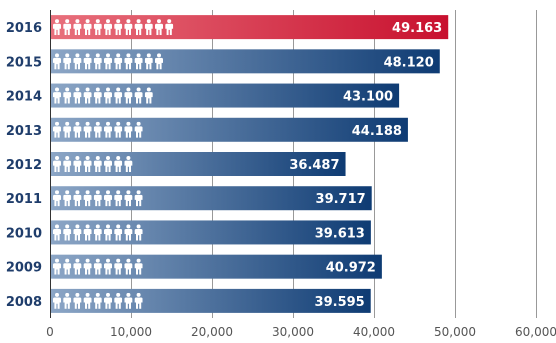 This screenshot has width=556, height=343. I want to click on year-label: 2014, so click(24, 97).